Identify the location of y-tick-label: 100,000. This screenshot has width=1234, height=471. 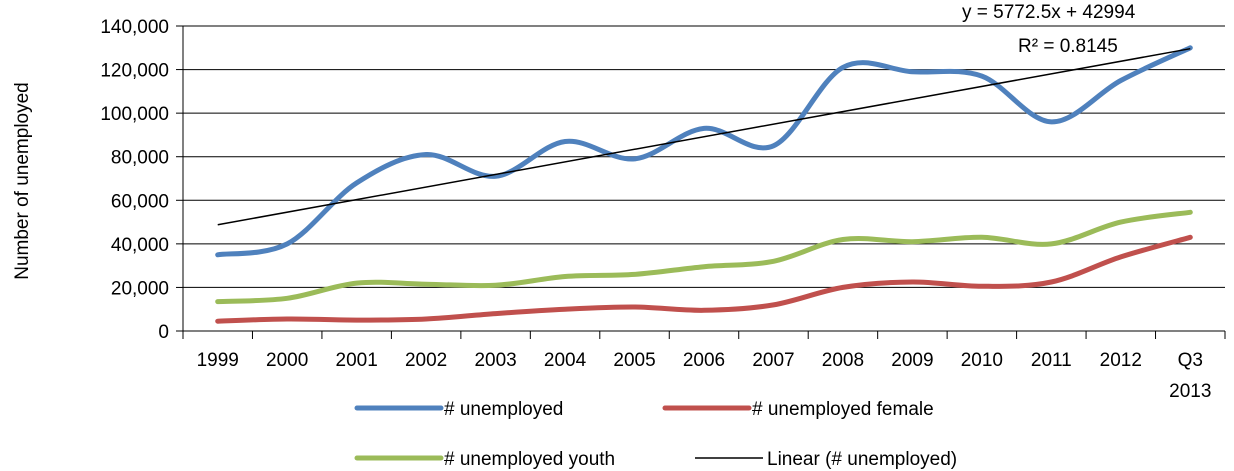
(134, 114).